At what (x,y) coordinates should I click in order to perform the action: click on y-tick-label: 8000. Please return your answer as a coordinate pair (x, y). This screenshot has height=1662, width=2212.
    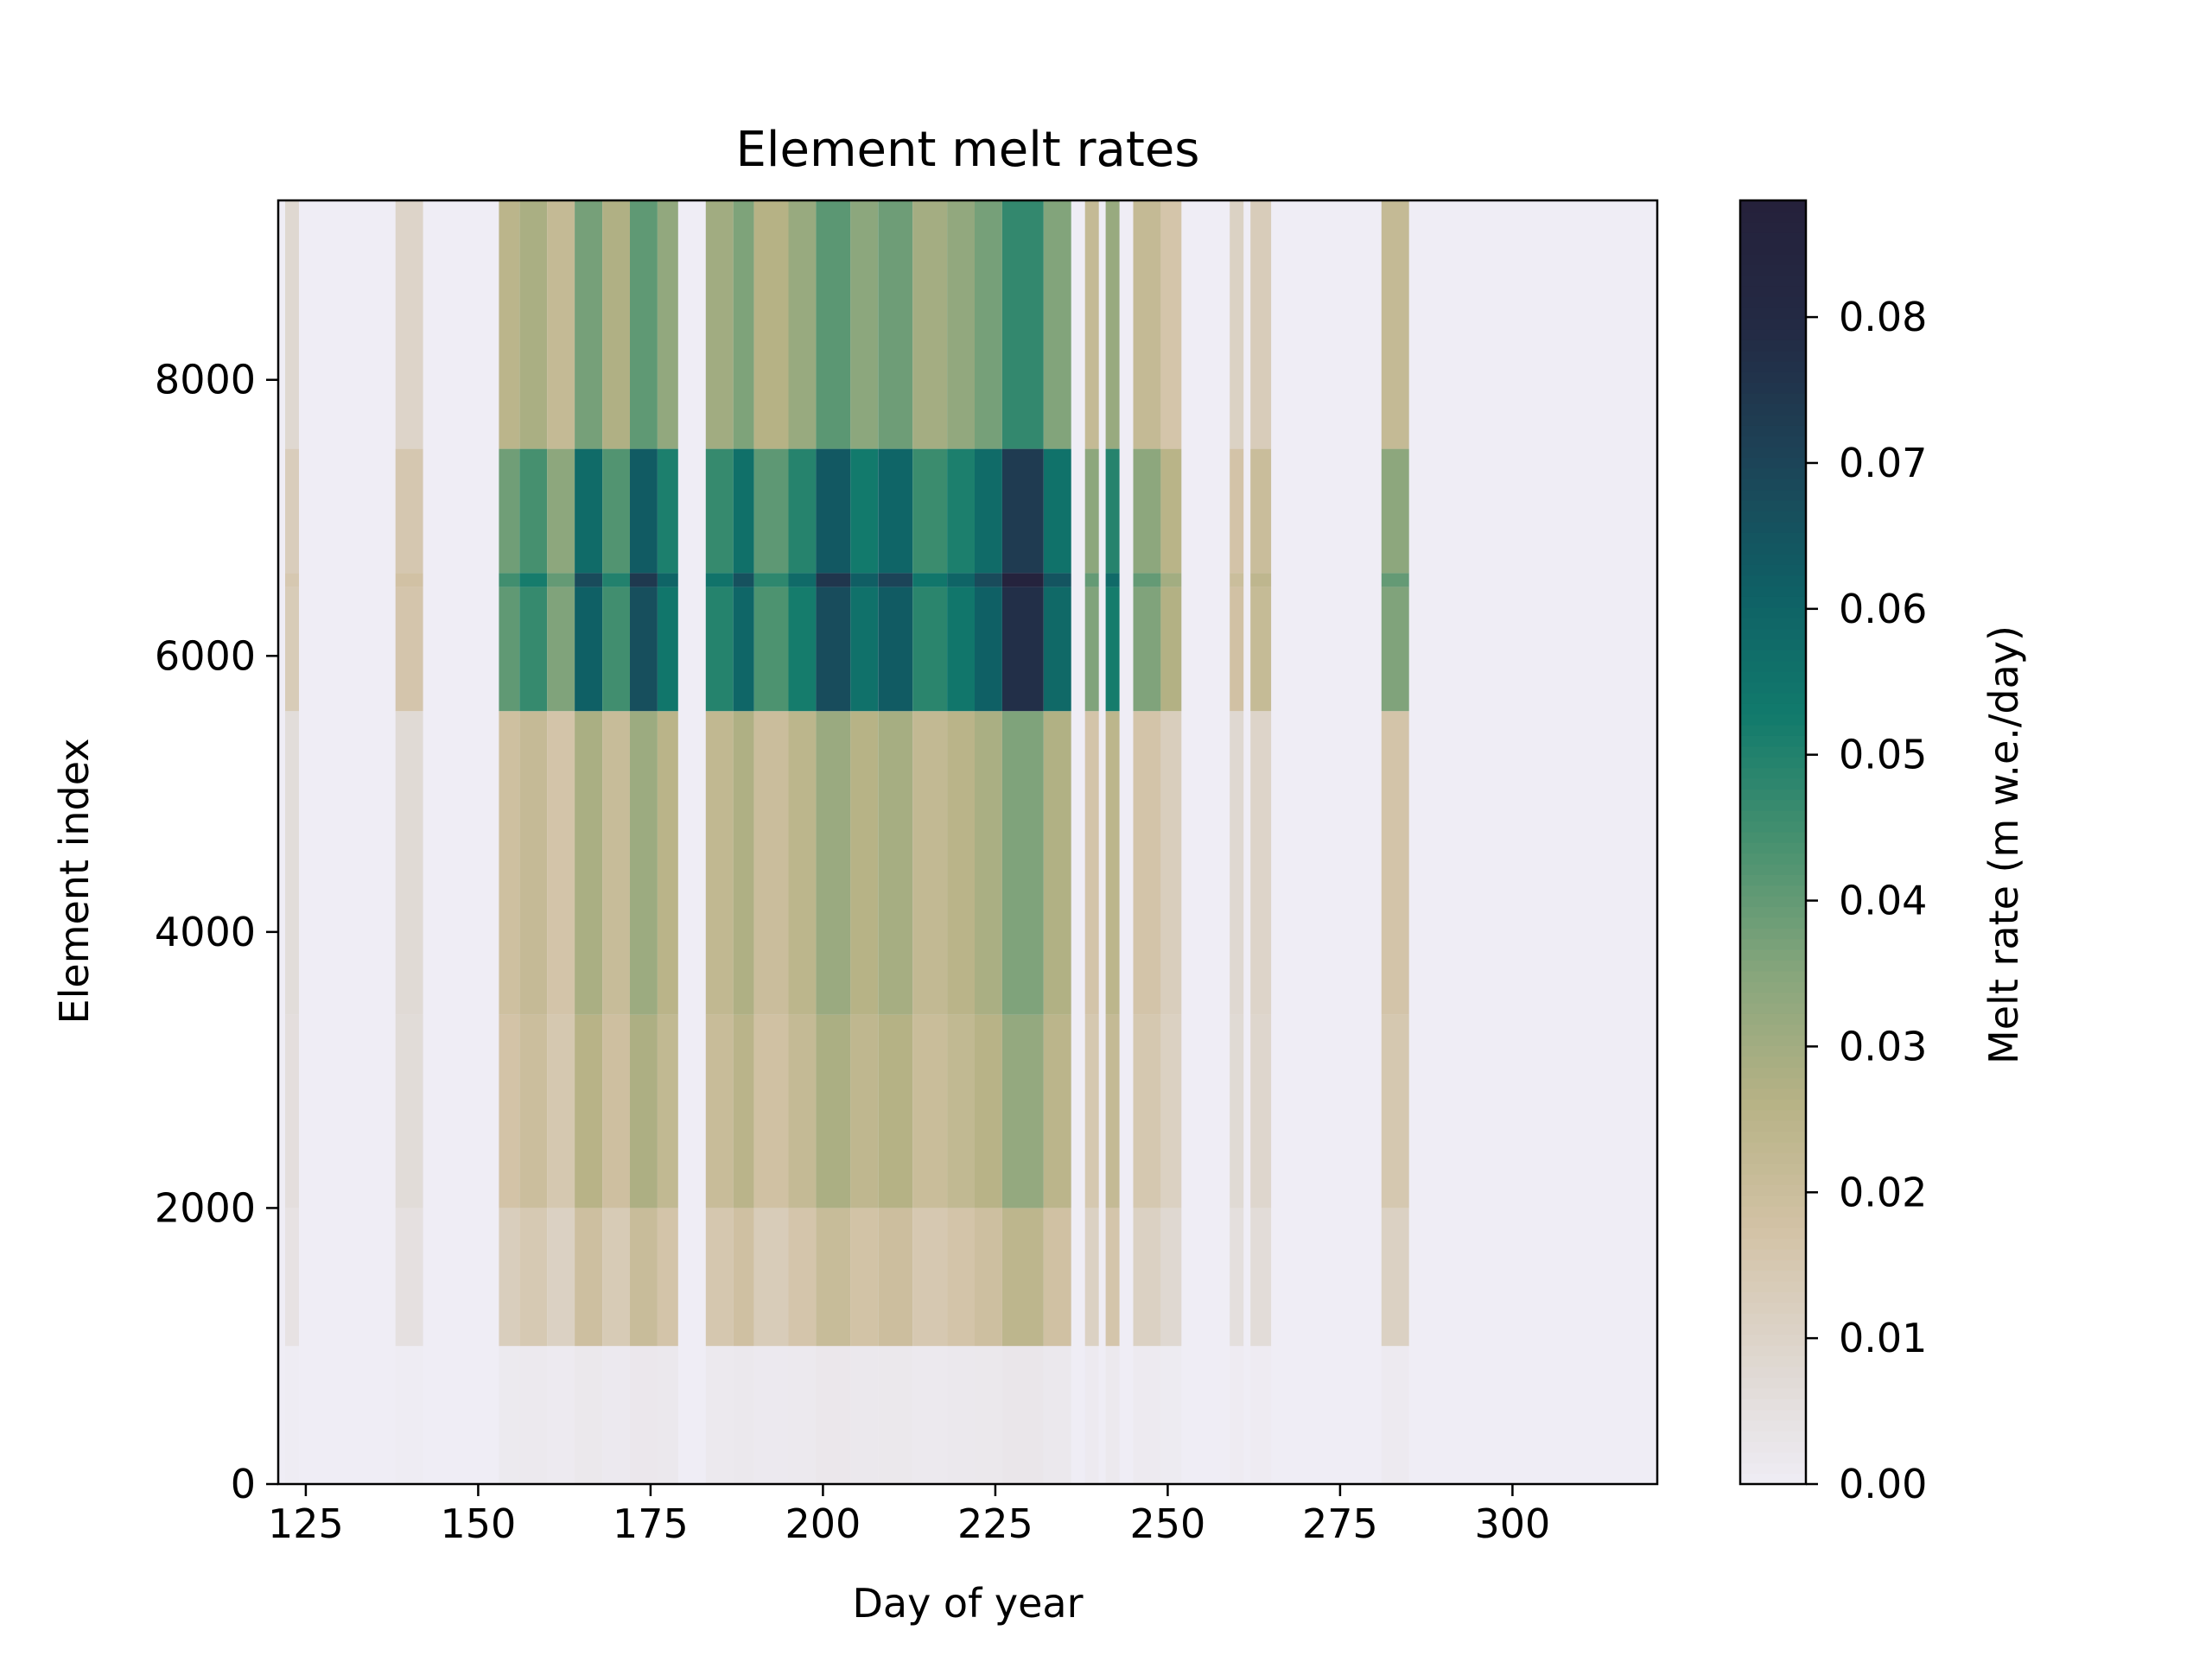
    Looking at the image, I should click on (205, 380).